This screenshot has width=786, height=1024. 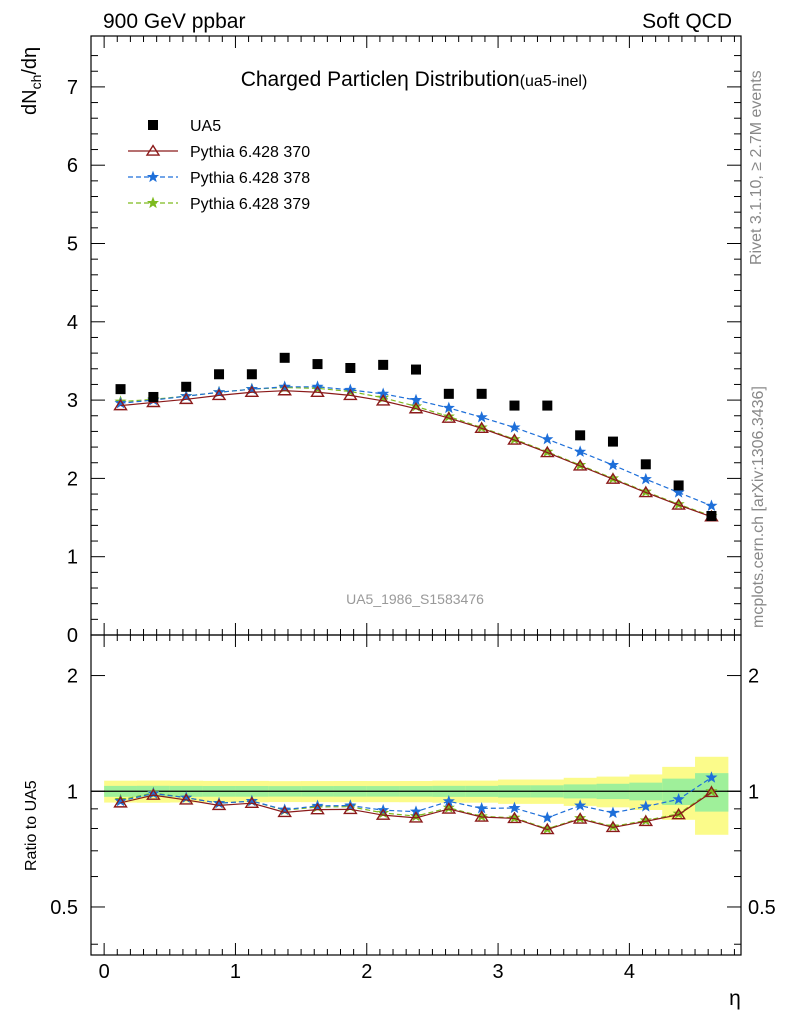 I want to click on x-tick-label: 4, so click(x=629, y=972).